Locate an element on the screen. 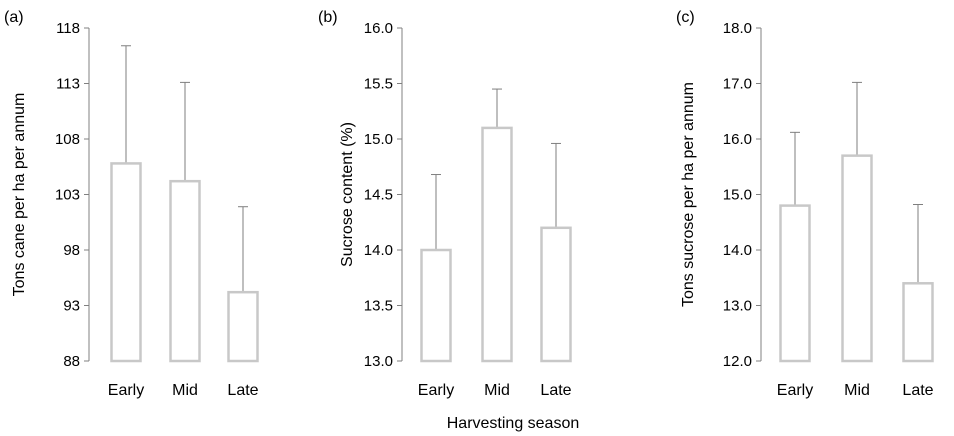 The image size is (954, 436). y-tick-label: 88 is located at coordinates (71, 361).